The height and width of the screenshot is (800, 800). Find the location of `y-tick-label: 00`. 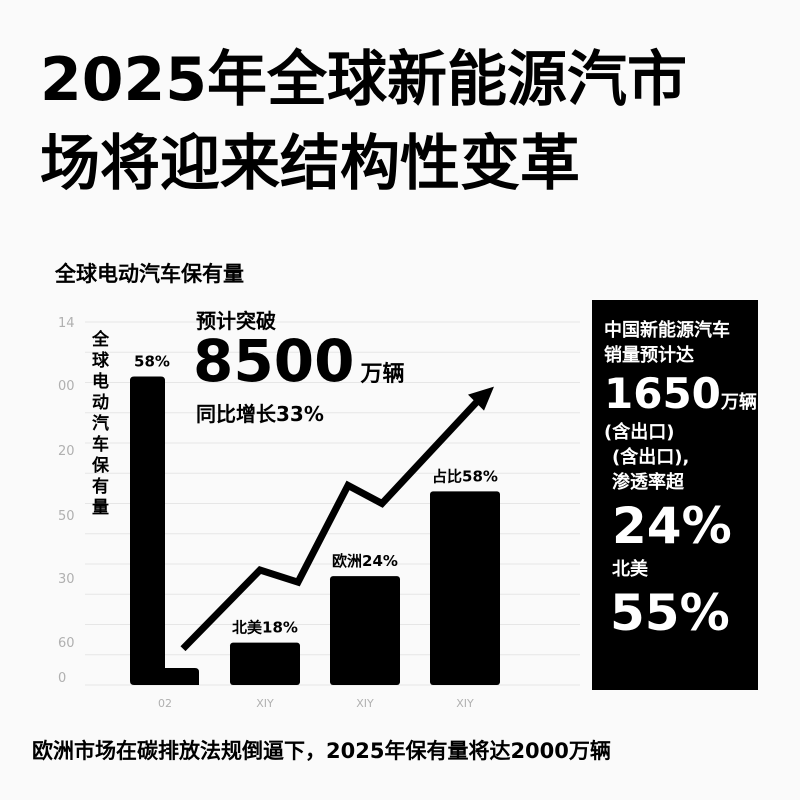

y-tick-label: 00 is located at coordinates (66, 386).